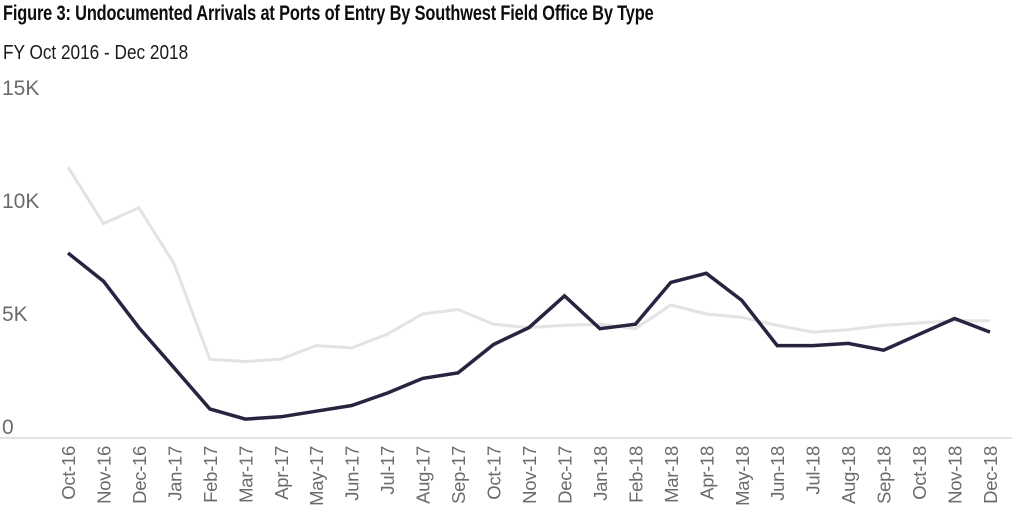 This screenshot has width=1024, height=512. What do you see at coordinates (671, 474) in the screenshot?
I see `x-axis-label: Mar-18` at bounding box center [671, 474].